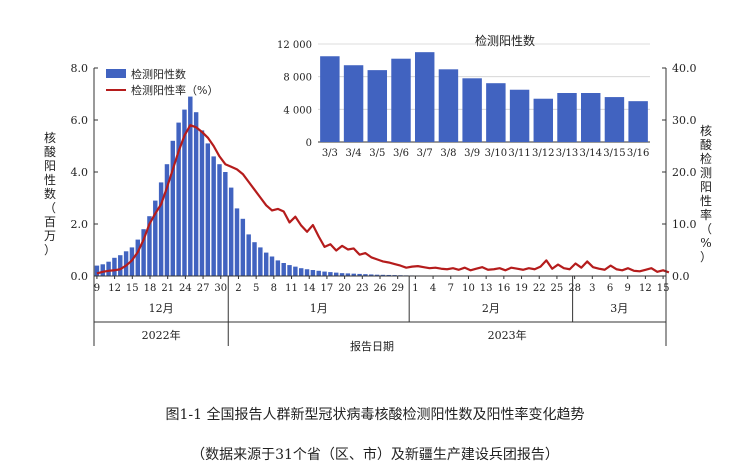 The width and height of the screenshot is (750, 470). What do you see at coordinates (80, 68) in the screenshot?
I see `y-left-tick-label: 8.0` at bounding box center [80, 68].